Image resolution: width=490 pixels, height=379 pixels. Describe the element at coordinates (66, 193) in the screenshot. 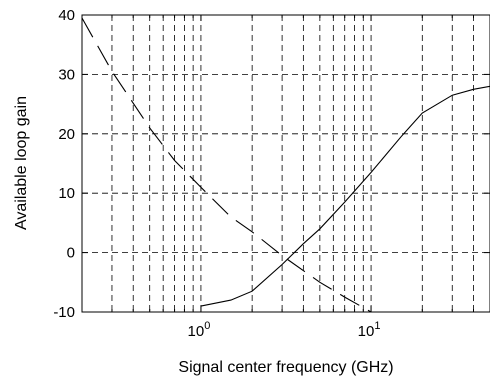

I see `y-tick-label: 10` at that location.